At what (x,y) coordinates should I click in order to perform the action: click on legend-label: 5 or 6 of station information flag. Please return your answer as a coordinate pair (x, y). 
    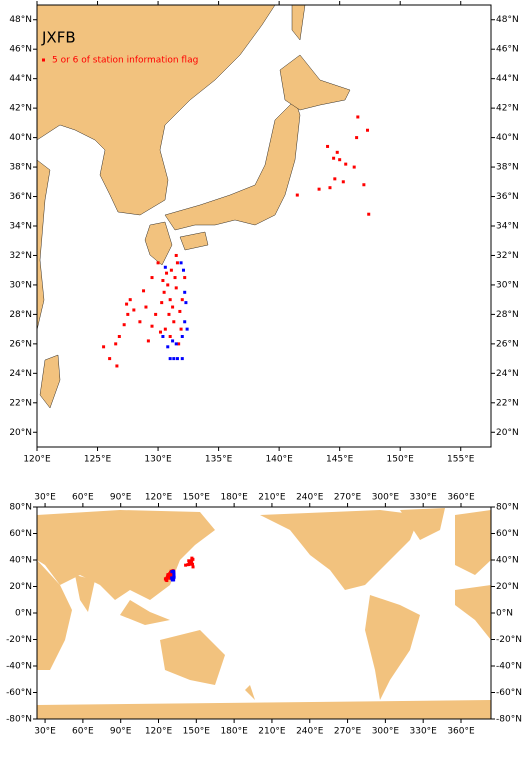
    Looking at the image, I should click on (125, 61).